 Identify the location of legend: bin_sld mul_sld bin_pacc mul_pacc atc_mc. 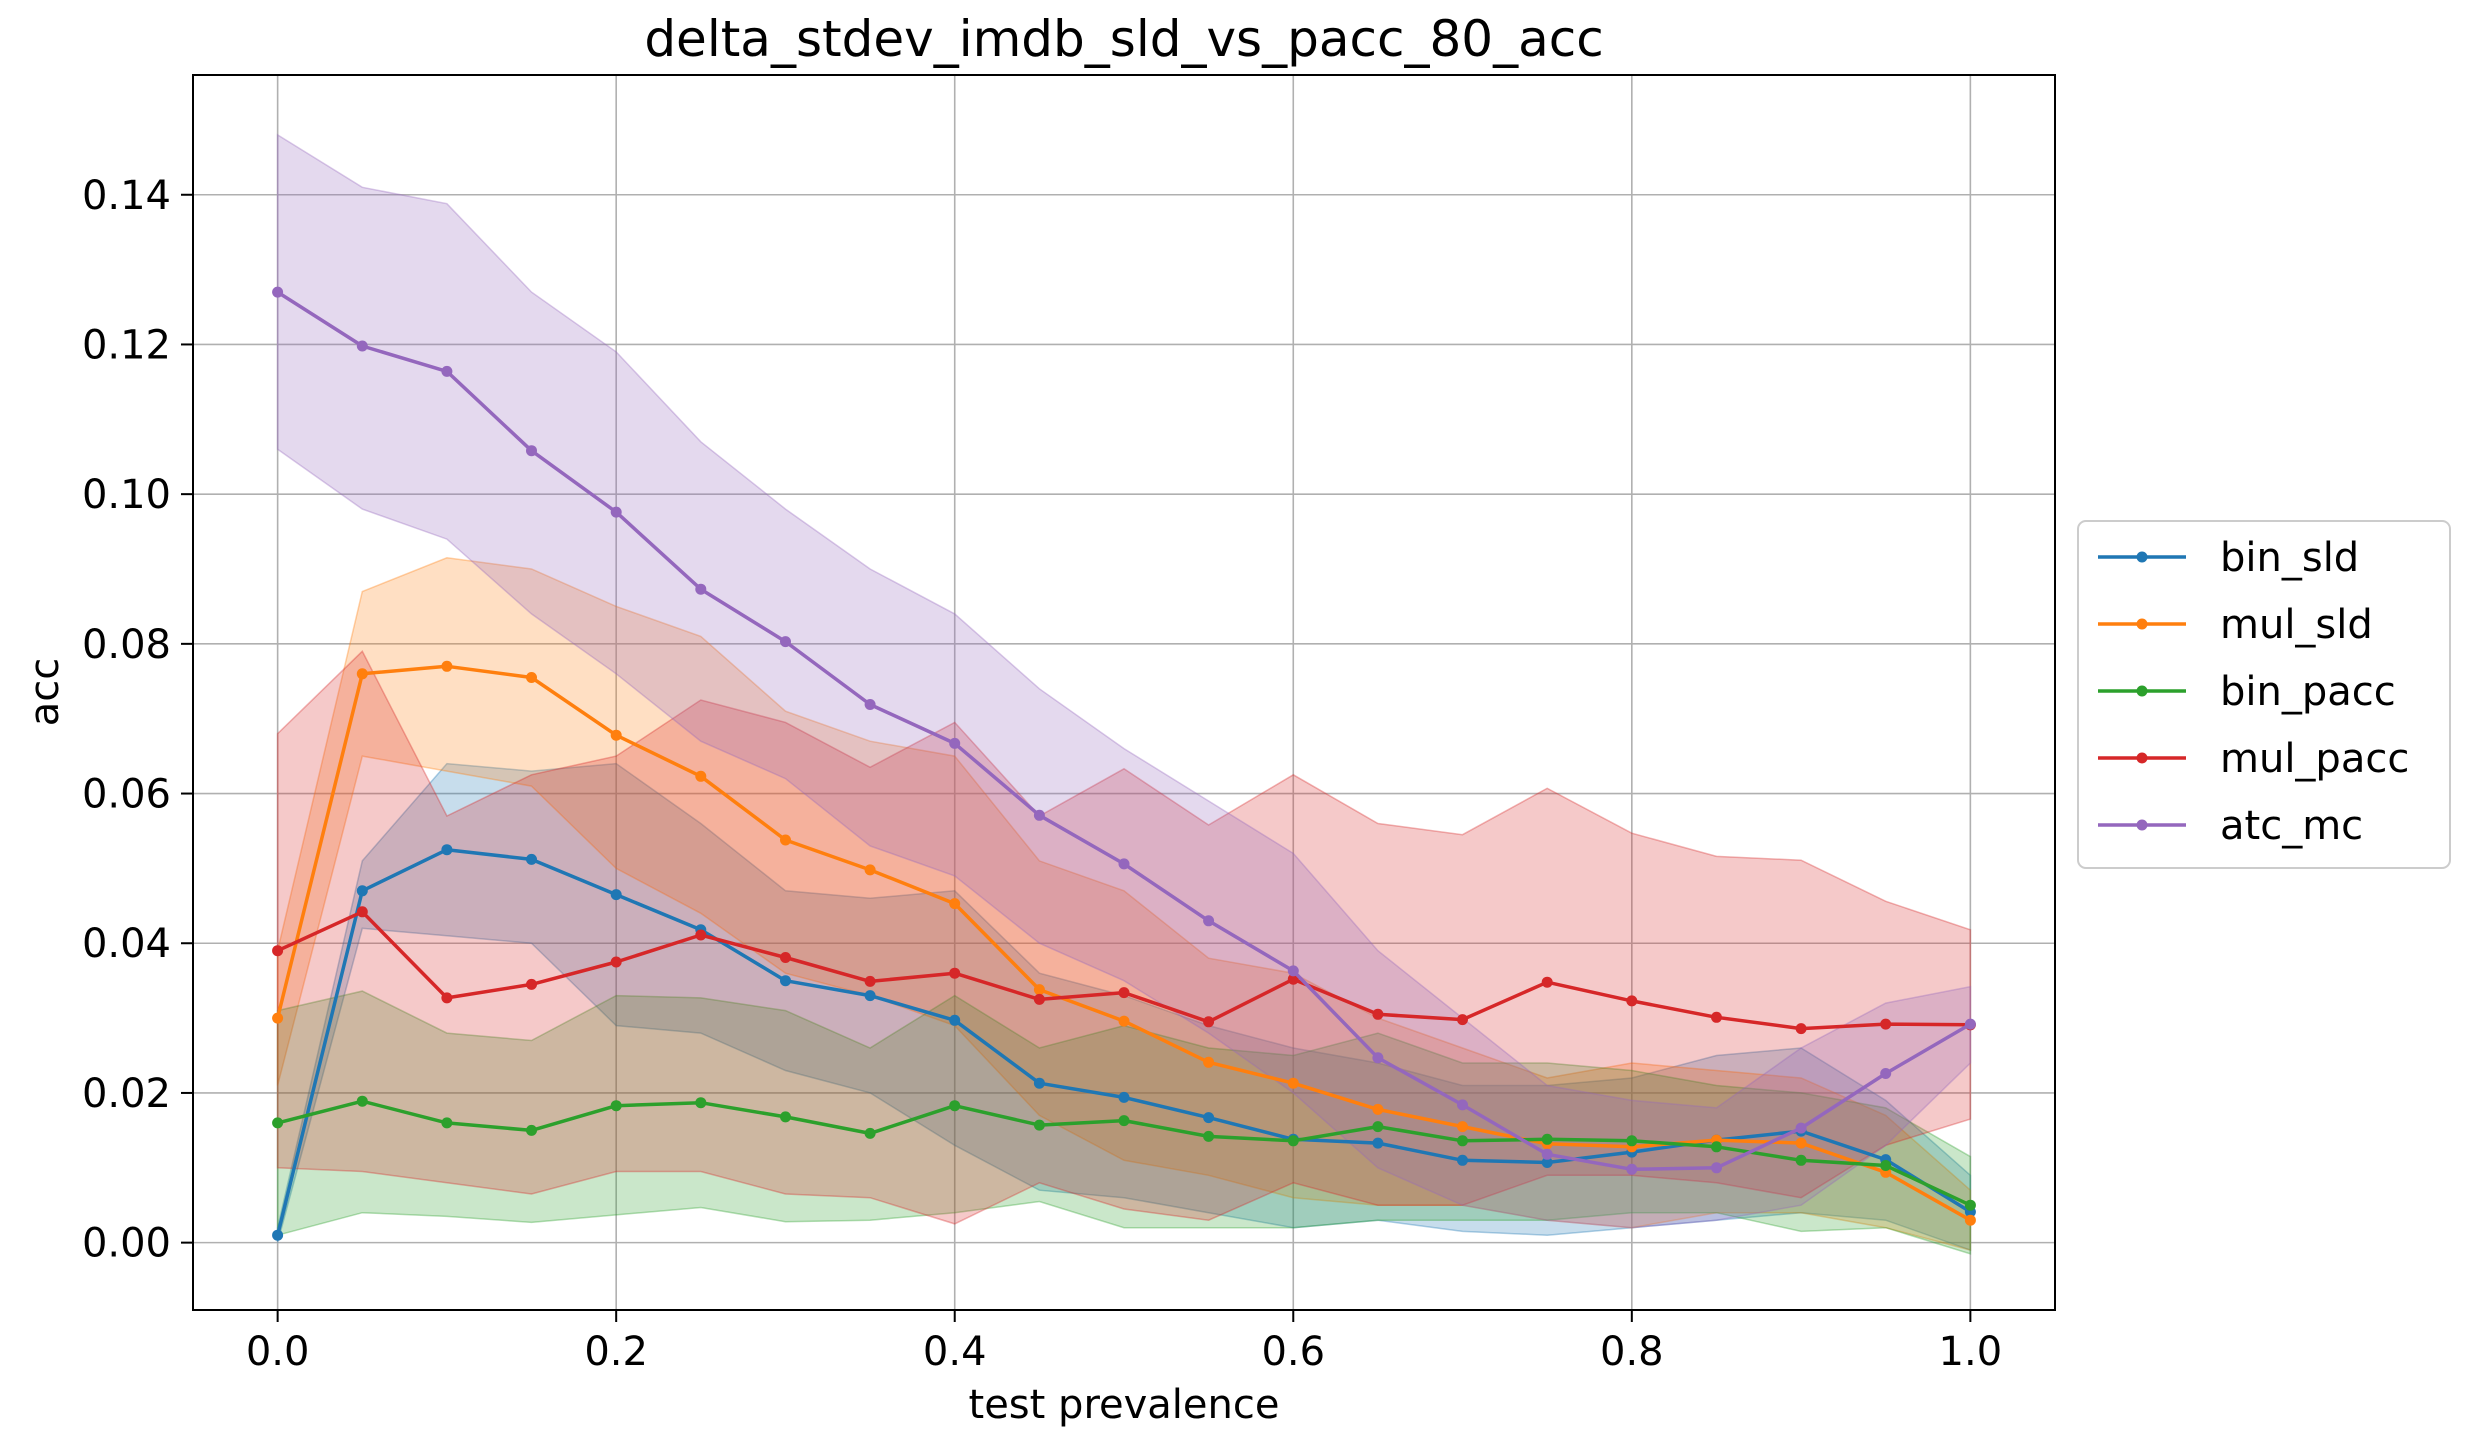
(2264, 694).